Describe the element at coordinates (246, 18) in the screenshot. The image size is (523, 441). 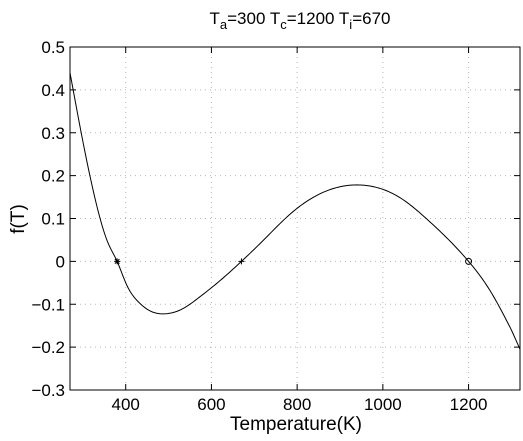
I see `title-value: =300` at that location.